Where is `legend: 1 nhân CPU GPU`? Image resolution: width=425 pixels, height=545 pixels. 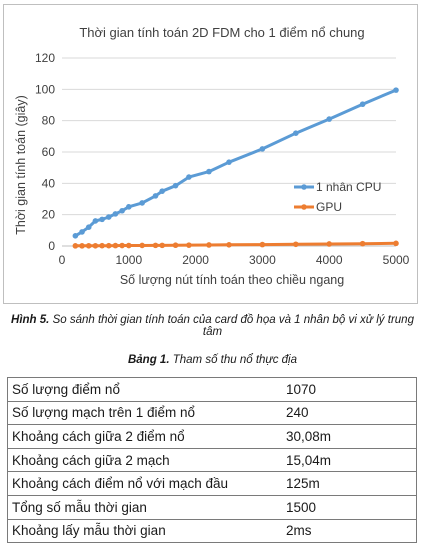
legend: 1 nhân CPU GPU is located at coordinates (337, 197).